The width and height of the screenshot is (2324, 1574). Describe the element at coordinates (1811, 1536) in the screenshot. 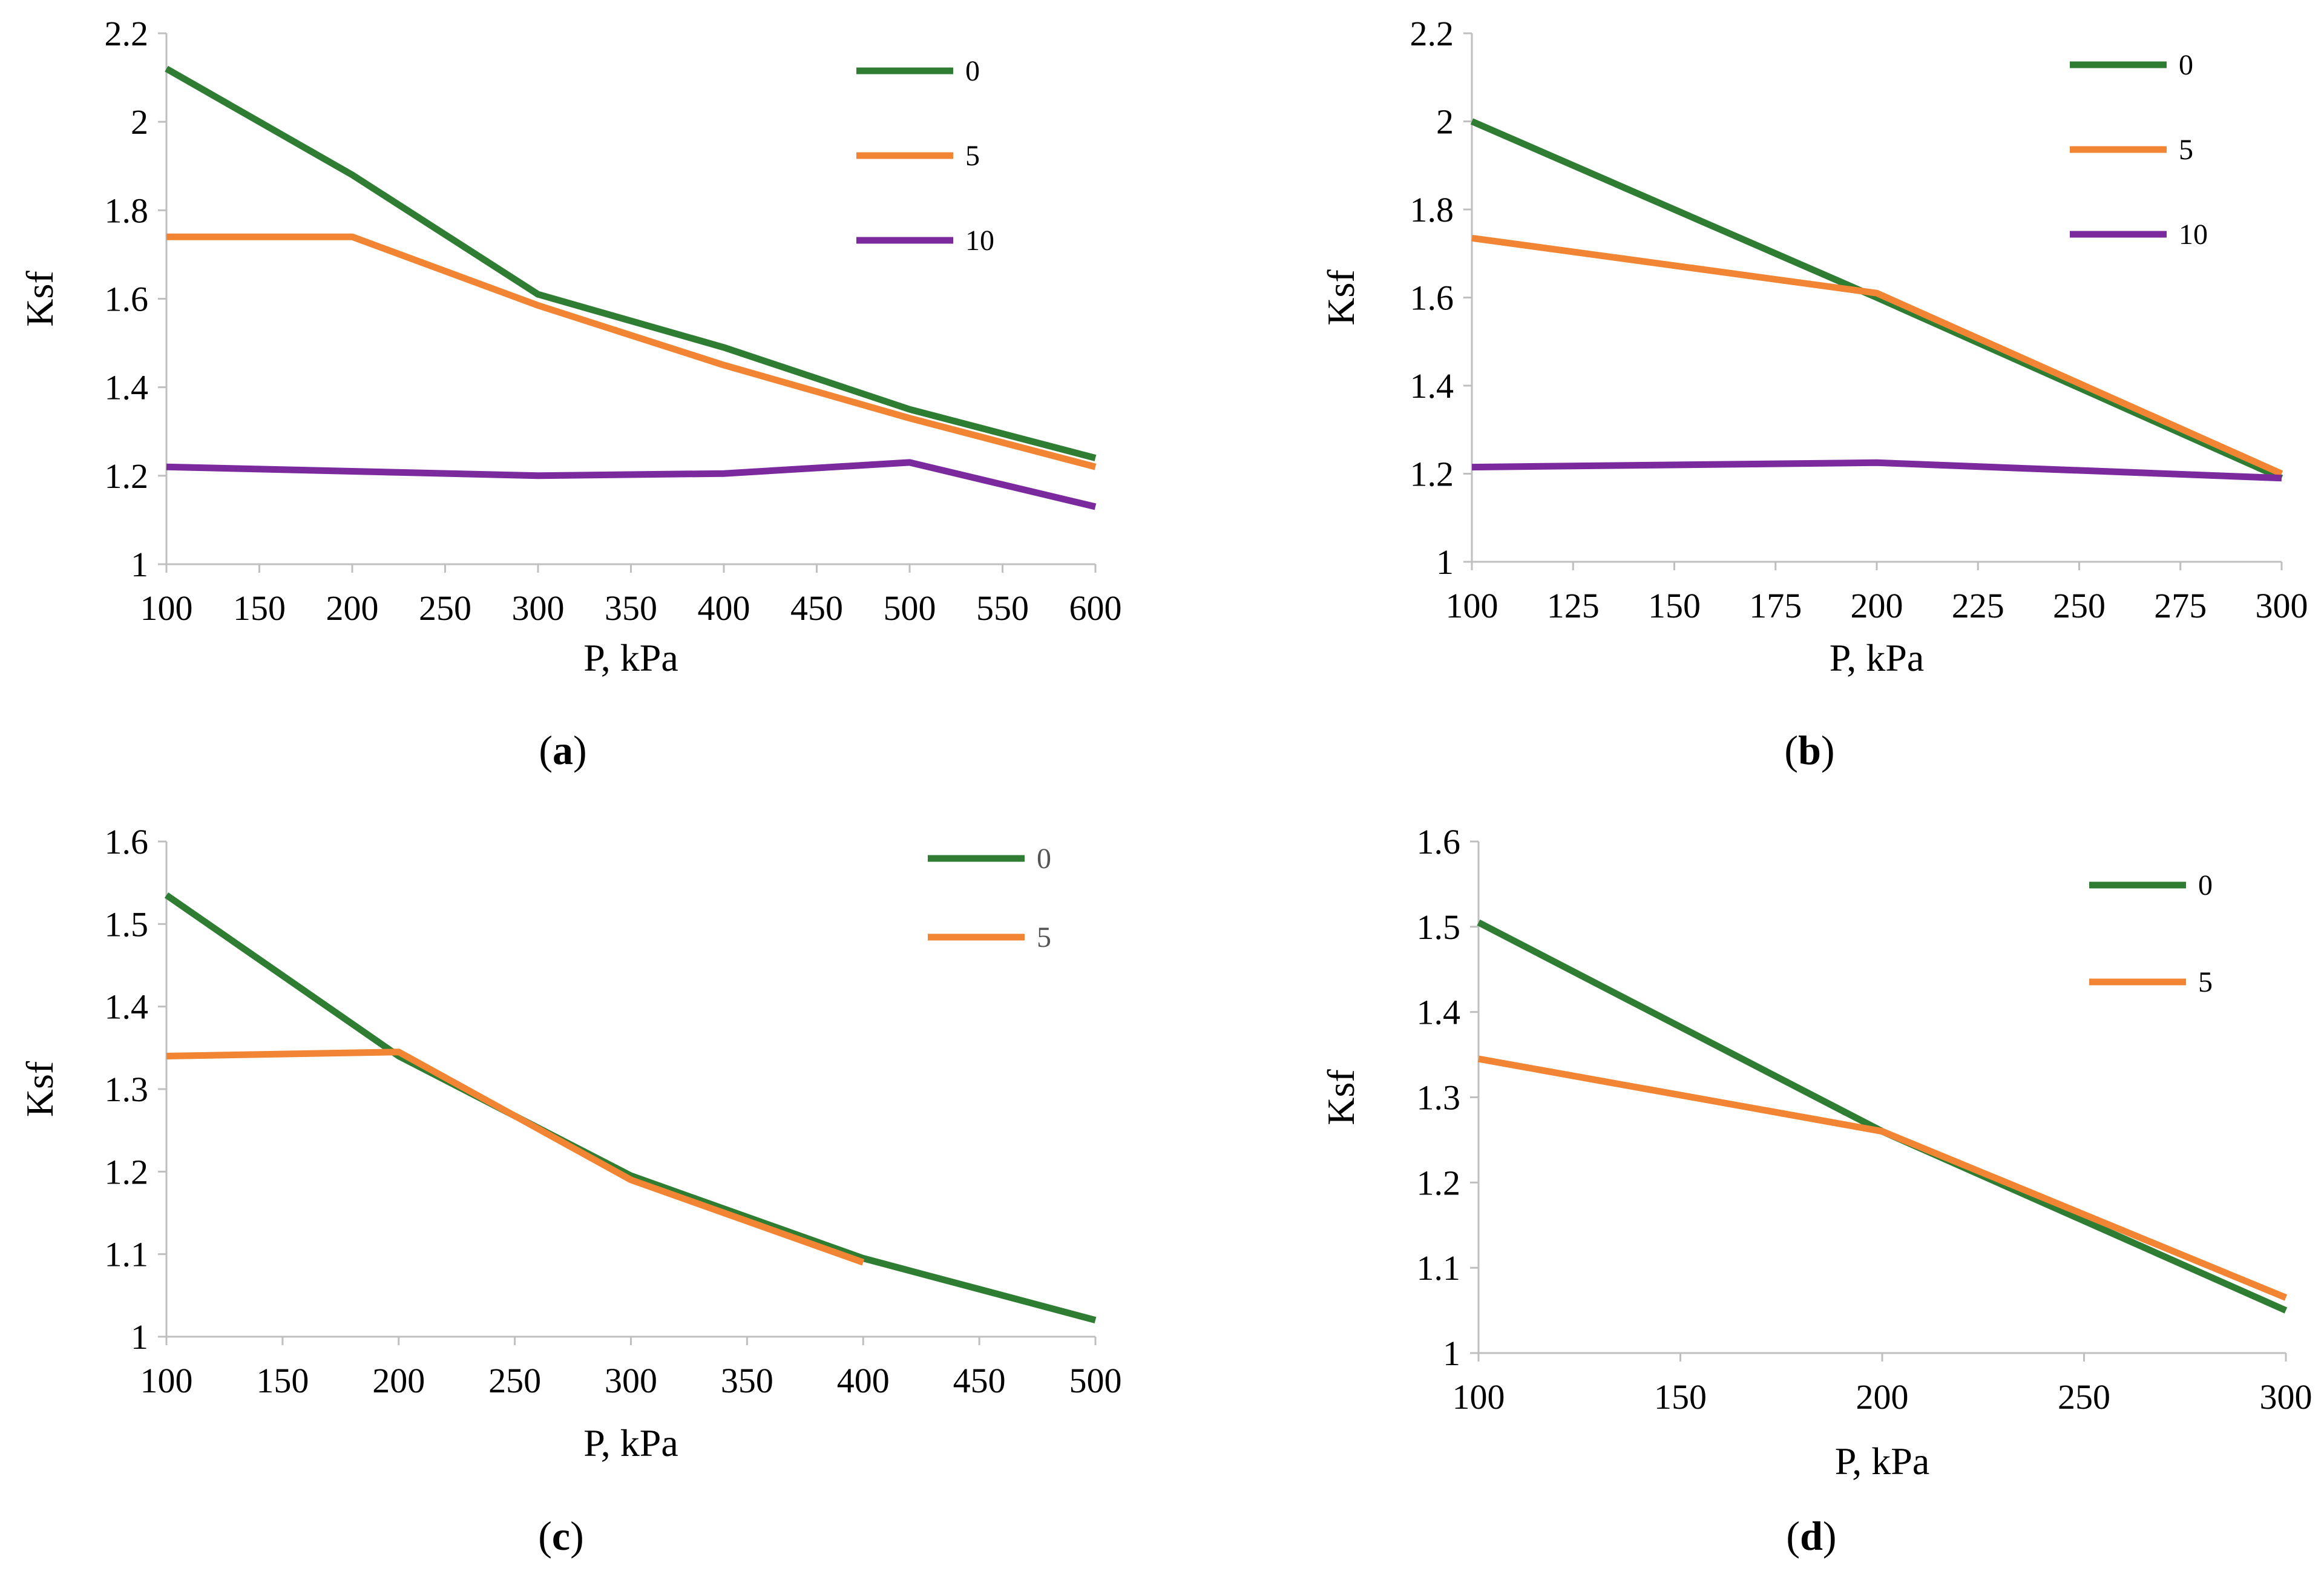

I see `panel-label: (d)` at that location.